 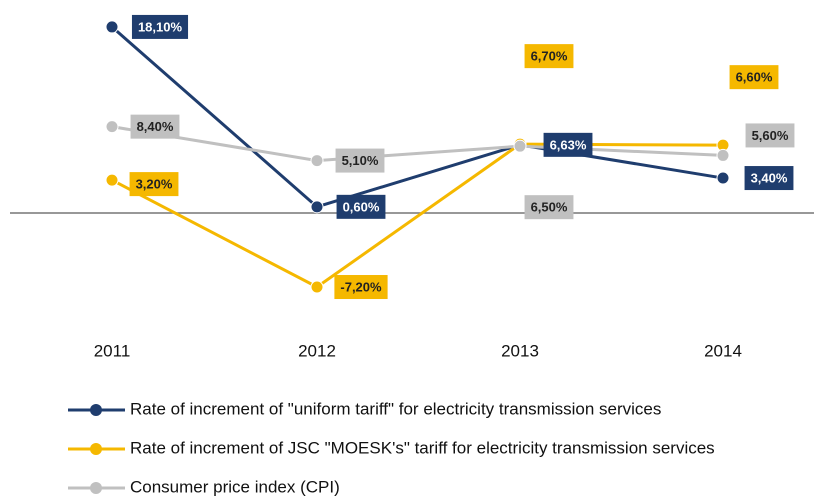 I want to click on data-label: 6,63%, so click(x=568, y=144).